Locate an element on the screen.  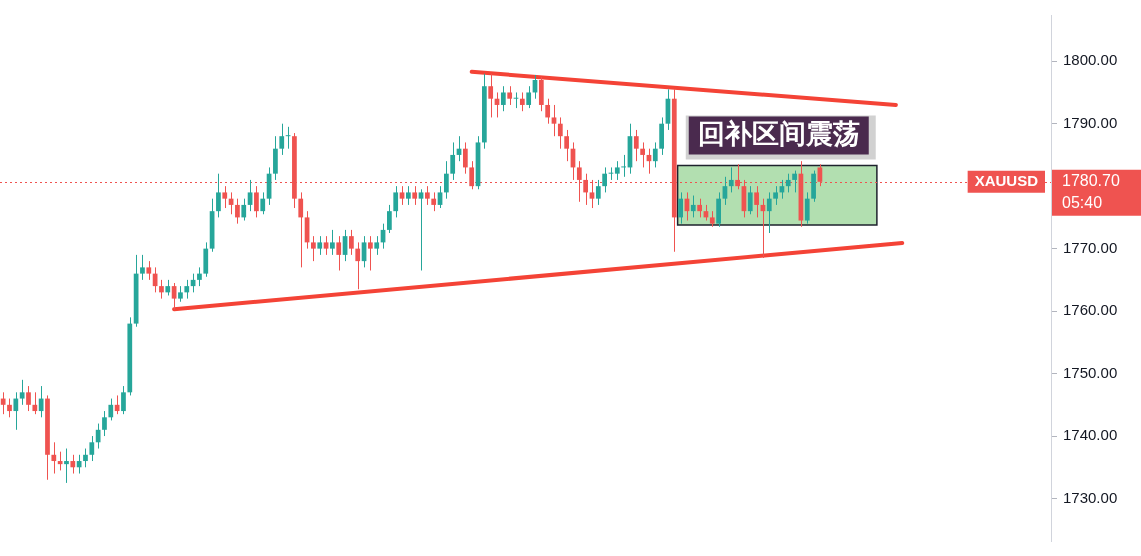
annotation: 回补区间震荡 is located at coordinates (778, 133).